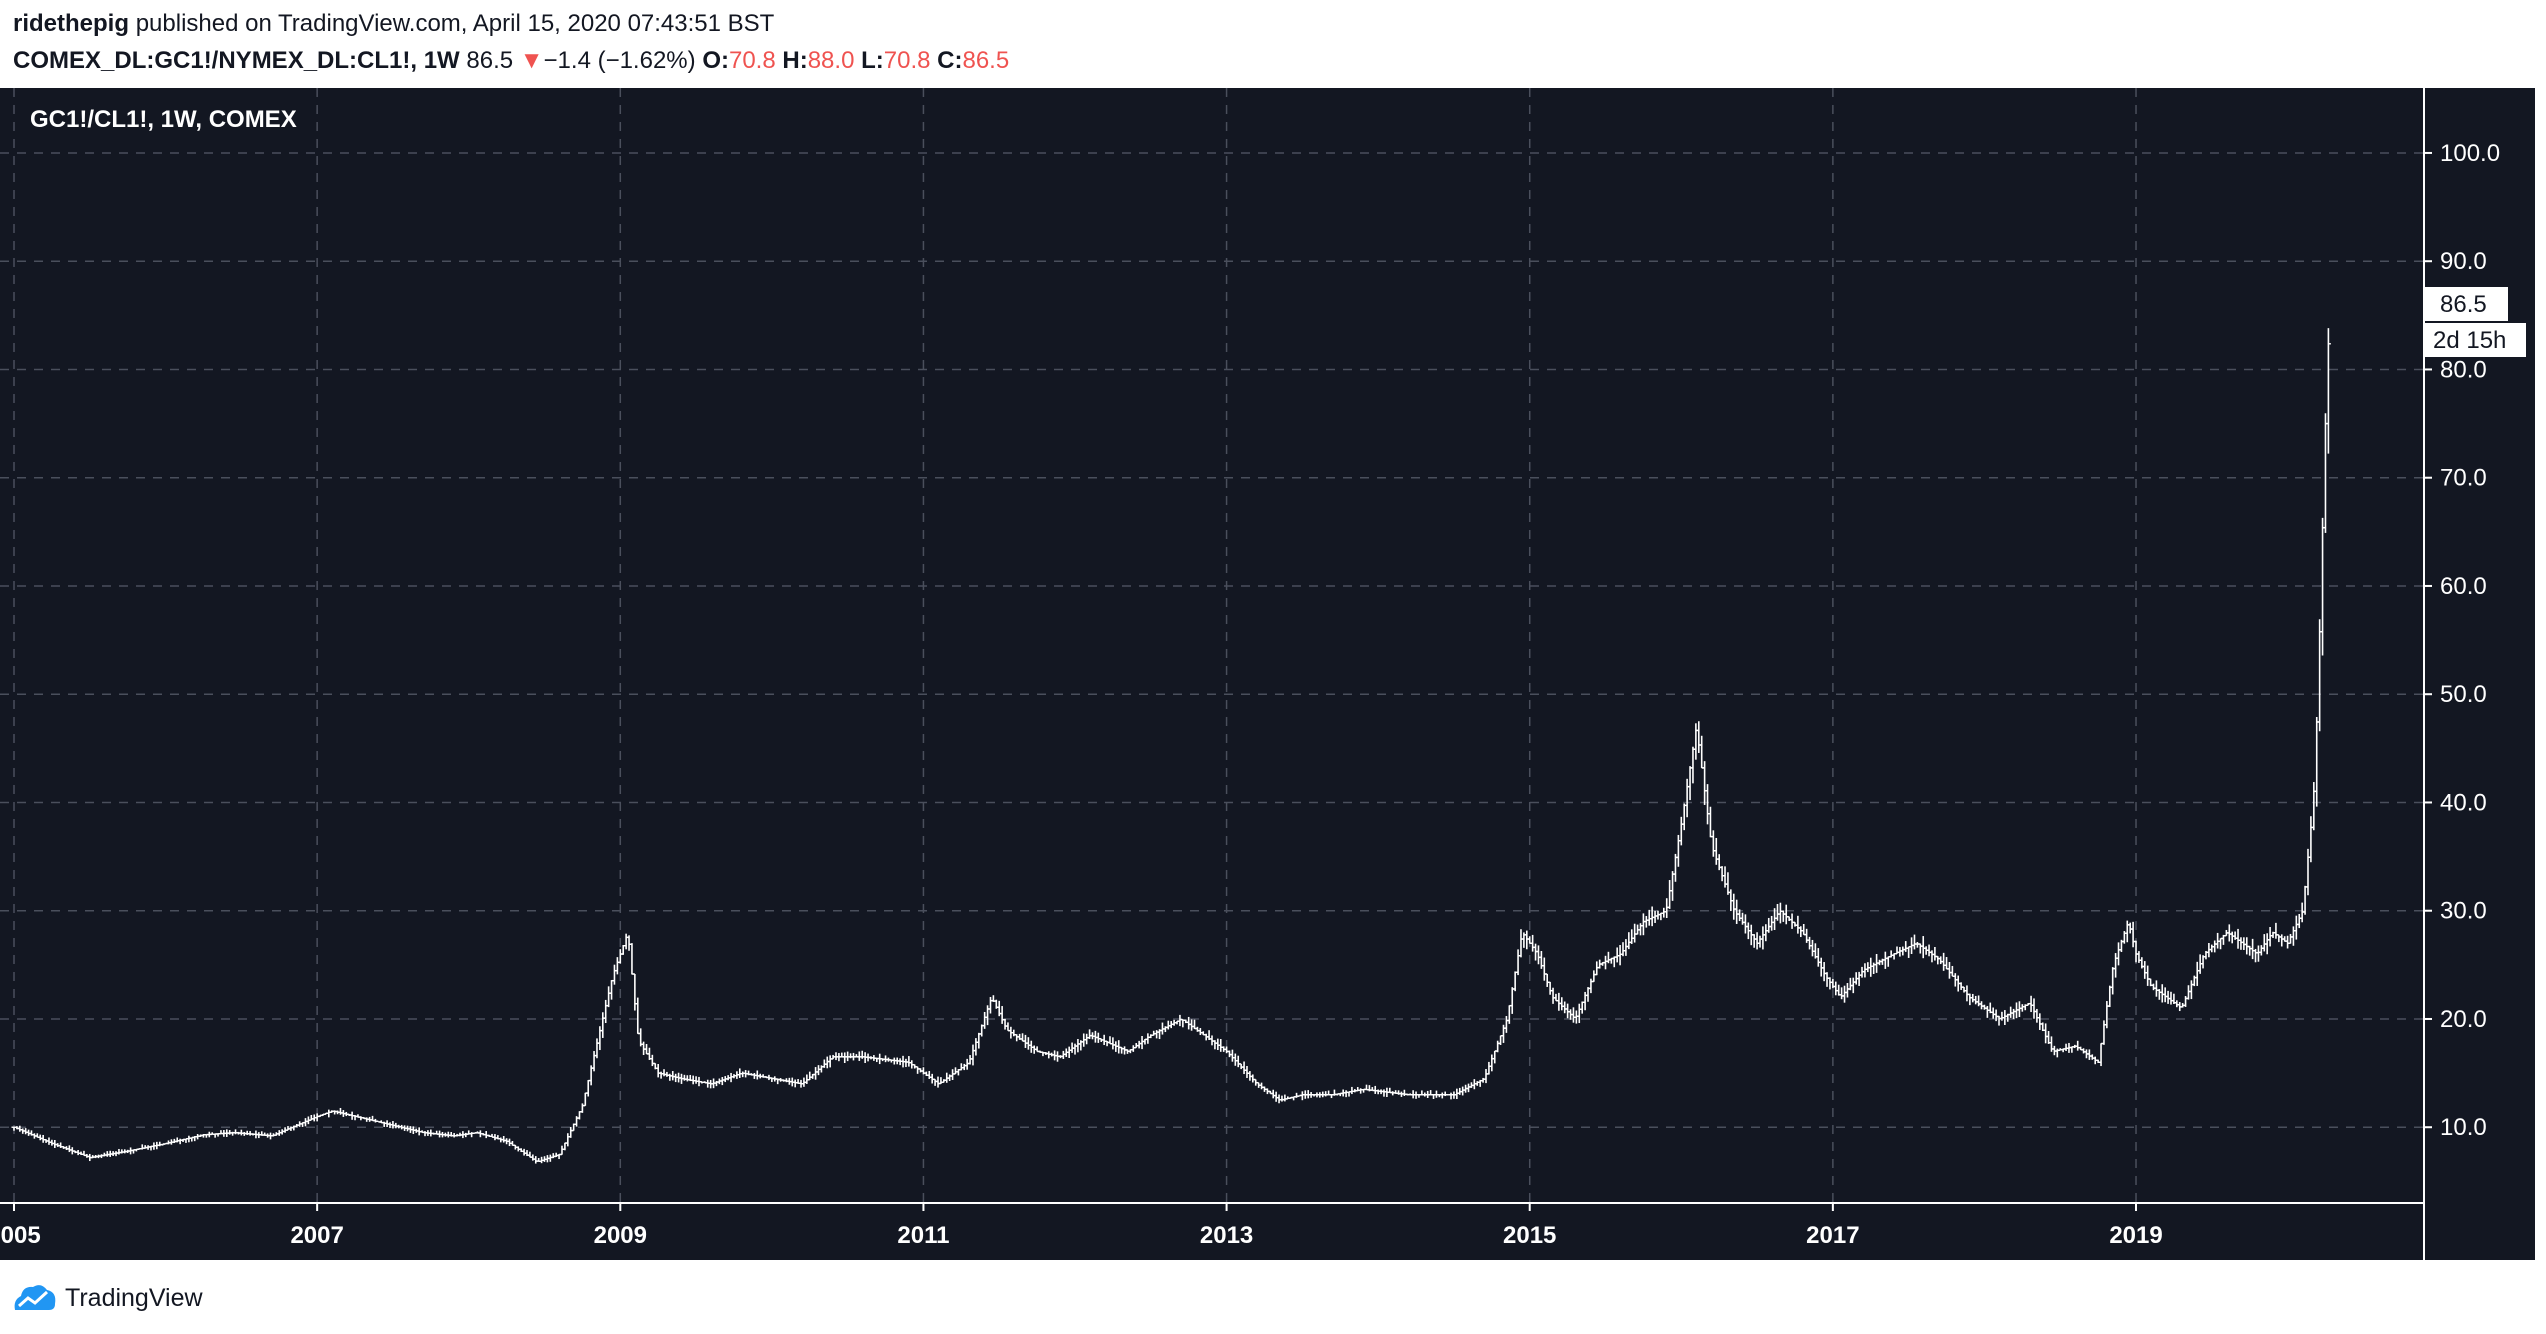  Describe the element at coordinates (2463, 694) in the screenshot. I see `y-tick-label: 50.0` at that location.